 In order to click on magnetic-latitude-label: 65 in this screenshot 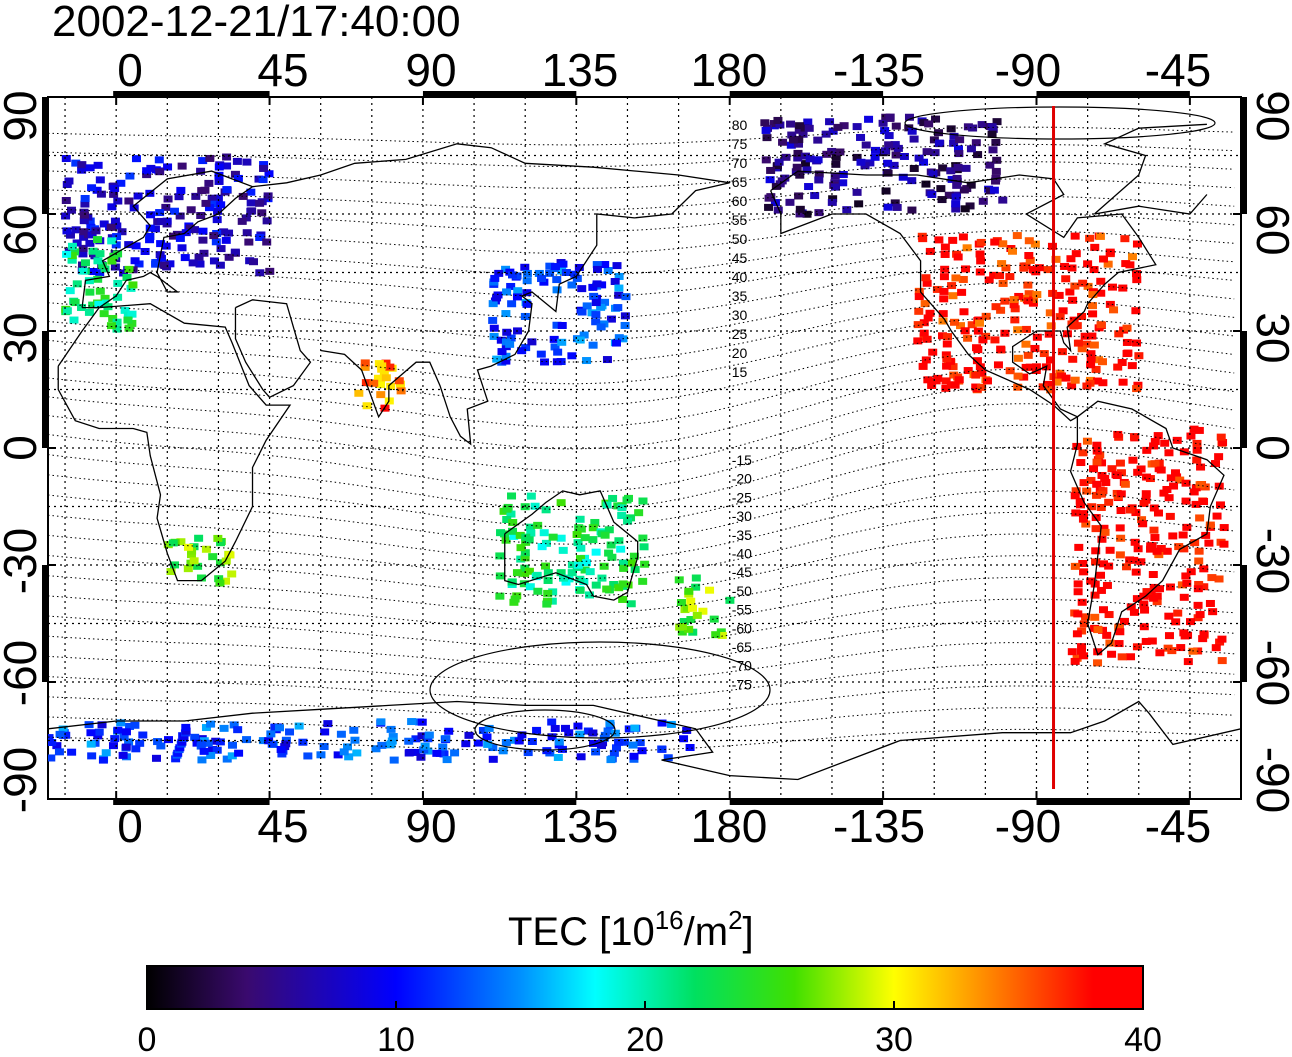, I will do `click(740, 182)`.